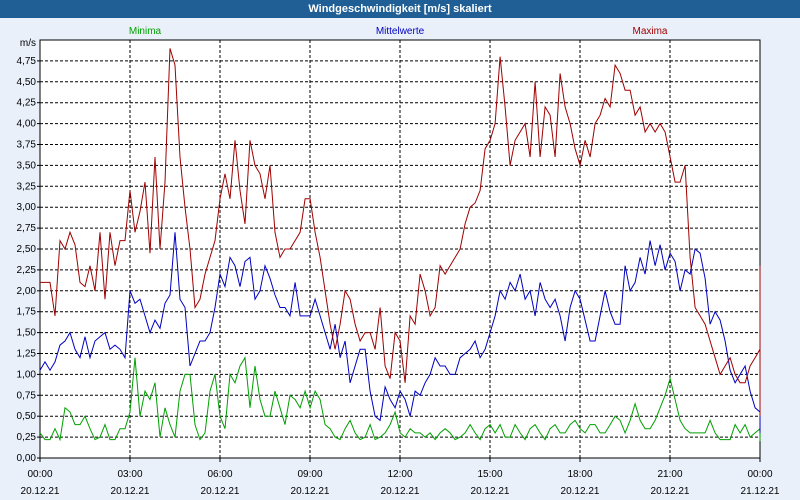 Image resolution: width=800 pixels, height=500 pixels. I want to click on x-tick-time-label: 06:00, so click(219, 474).